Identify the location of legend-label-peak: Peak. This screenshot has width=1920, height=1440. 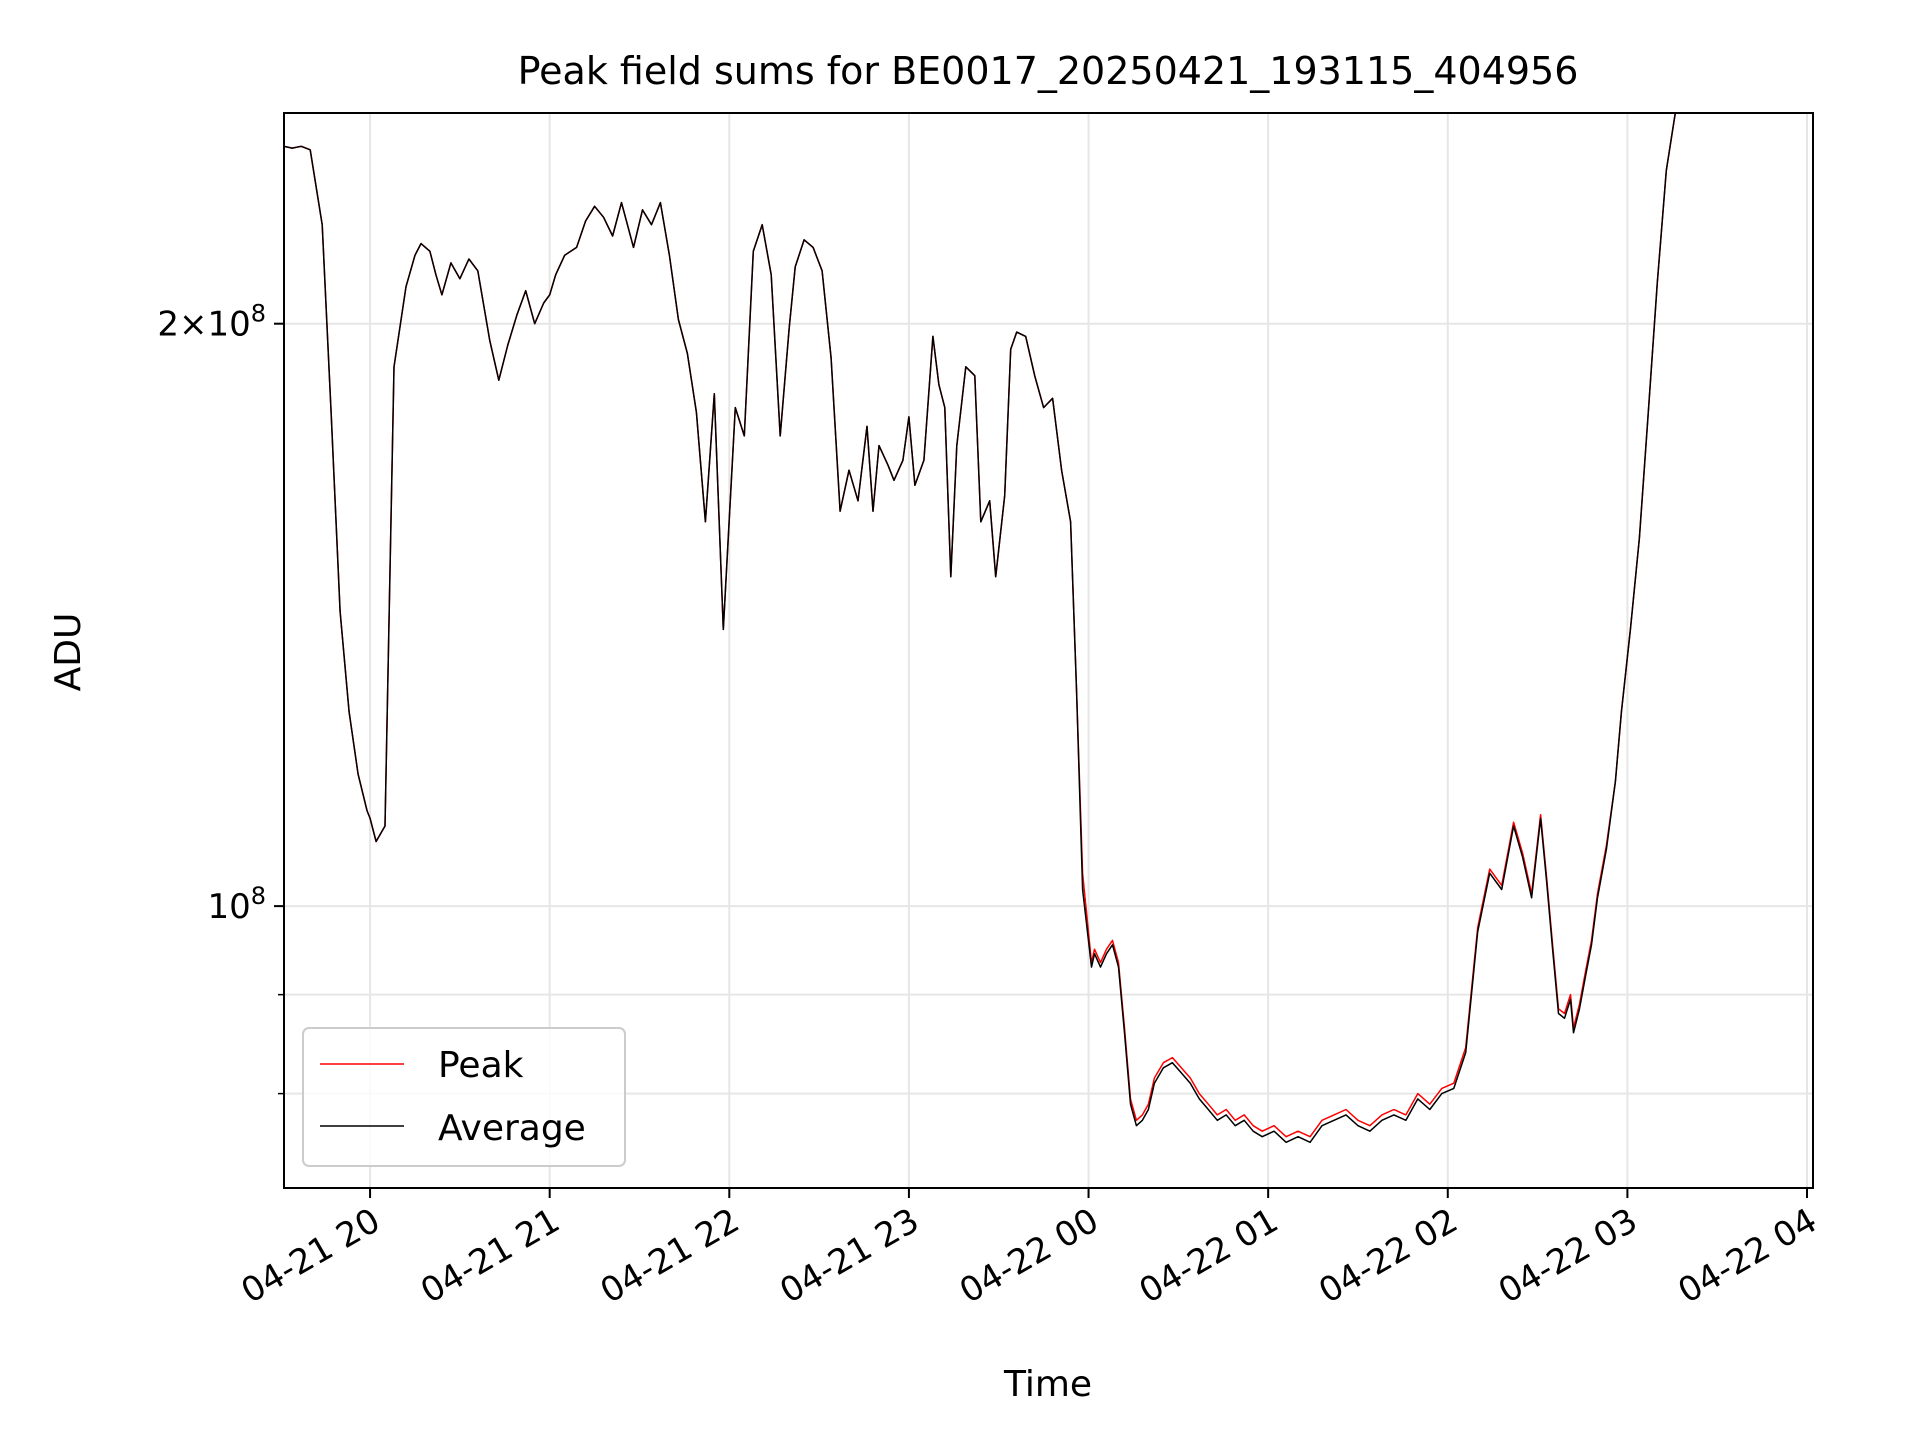
(481, 1065).